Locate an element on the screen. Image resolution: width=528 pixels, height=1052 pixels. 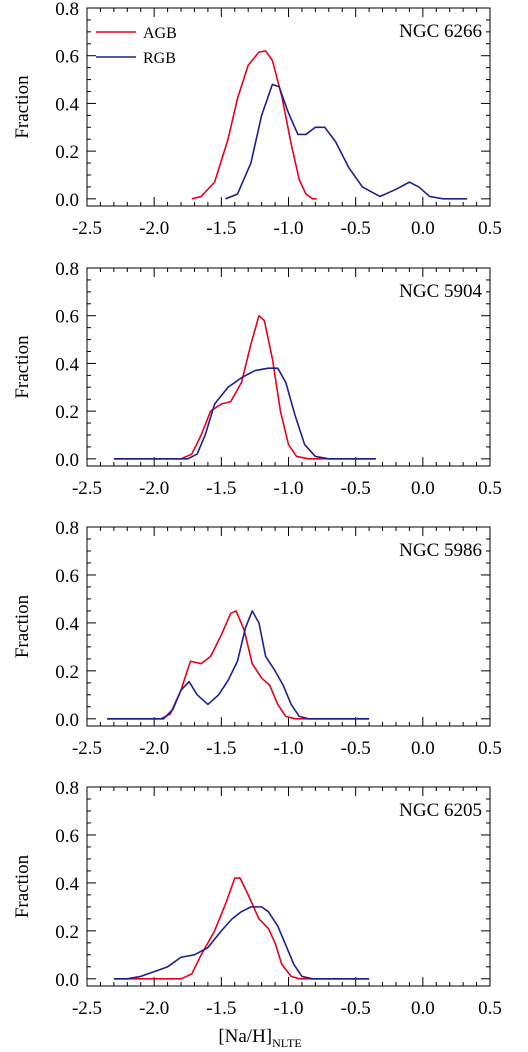
x-axis-label-subscript: NLTE is located at coordinates (287, 1043).